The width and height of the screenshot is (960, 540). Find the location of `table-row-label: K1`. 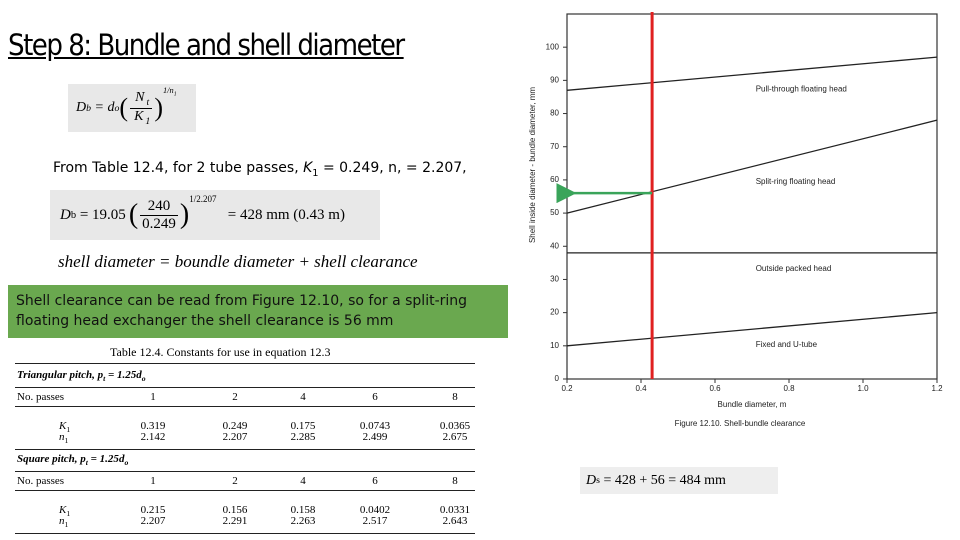

table-row-label: K1 is located at coordinates (64, 427).